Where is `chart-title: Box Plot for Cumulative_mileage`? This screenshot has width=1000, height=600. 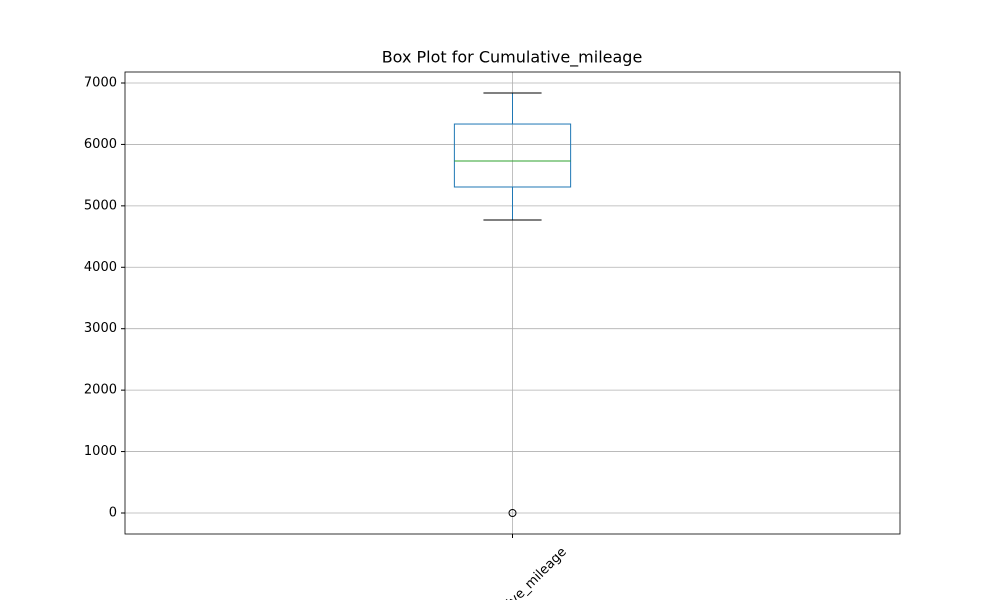 chart-title: Box Plot for Cumulative_mileage is located at coordinates (512, 58).